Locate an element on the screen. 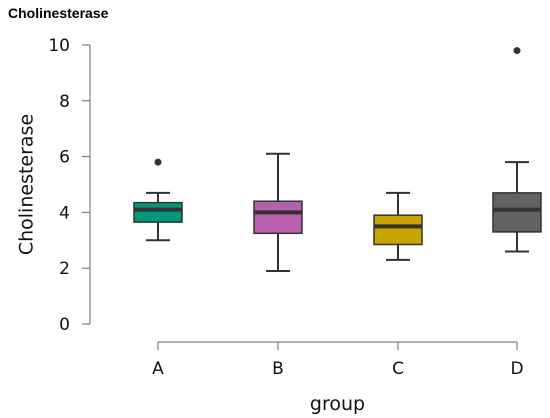 This screenshot has width=550, height=418. x-tick-label: C is located at coordinates (398, 369).